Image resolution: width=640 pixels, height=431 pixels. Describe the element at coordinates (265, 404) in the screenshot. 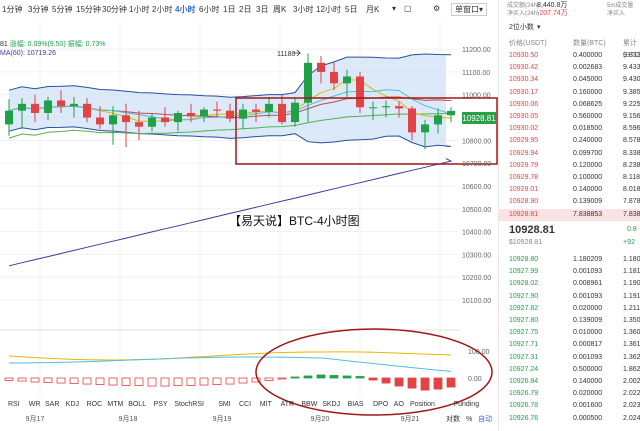

I see `indicator-mit: MIT` at that location.